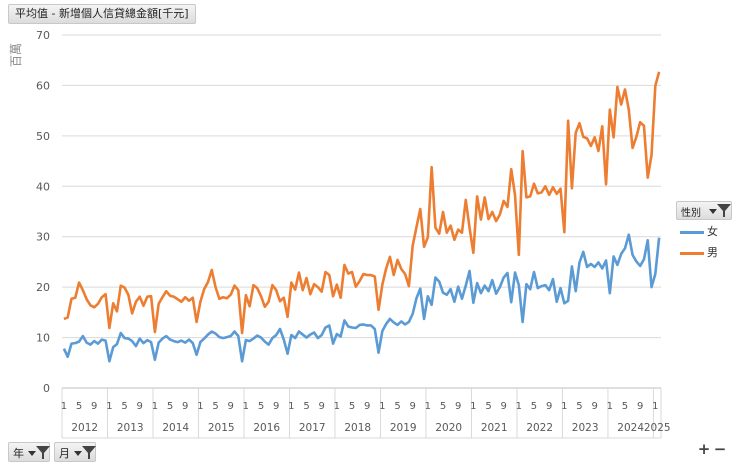  I want to click on y-tick-label: 40, so click(43, 186).